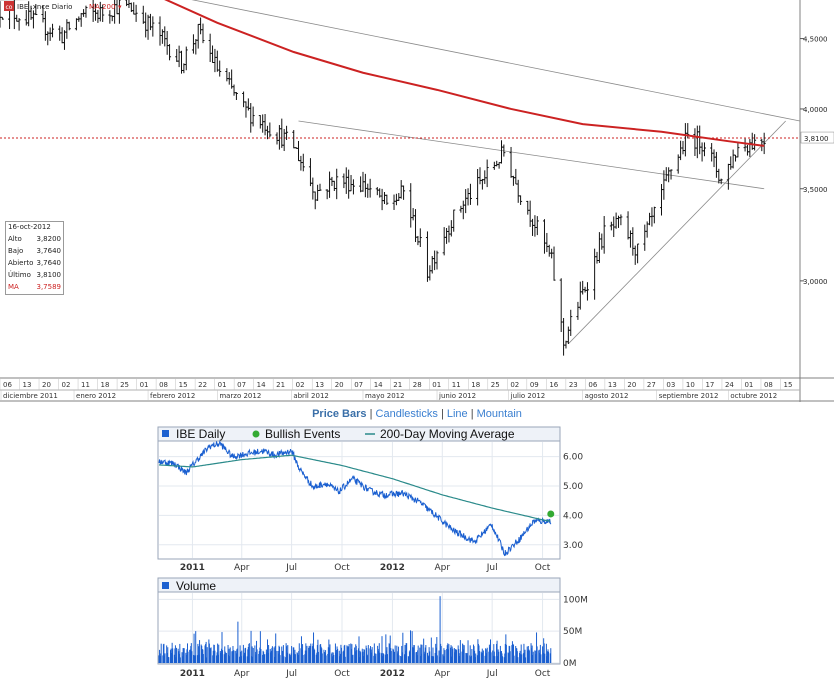 Image resolution: width=834 pixels, height=683 pixels. I want to click on day-tick-label: 13, so click(319, 385).